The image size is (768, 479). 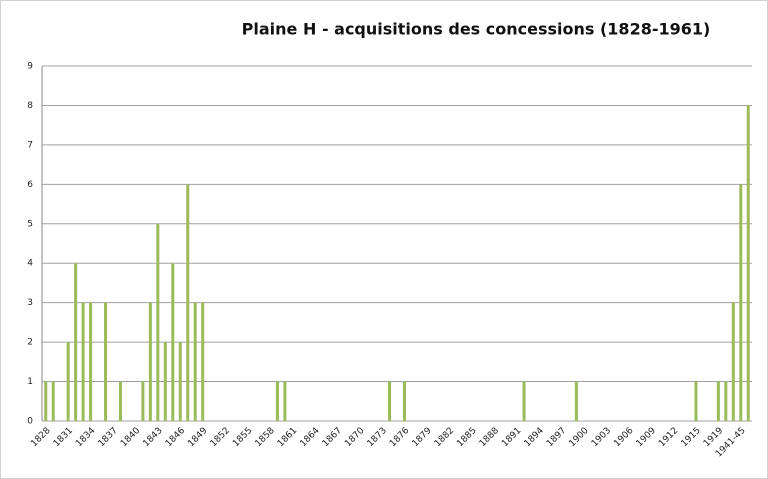 I want to click on y-tick-label: 0, so click(x=30, y=422).